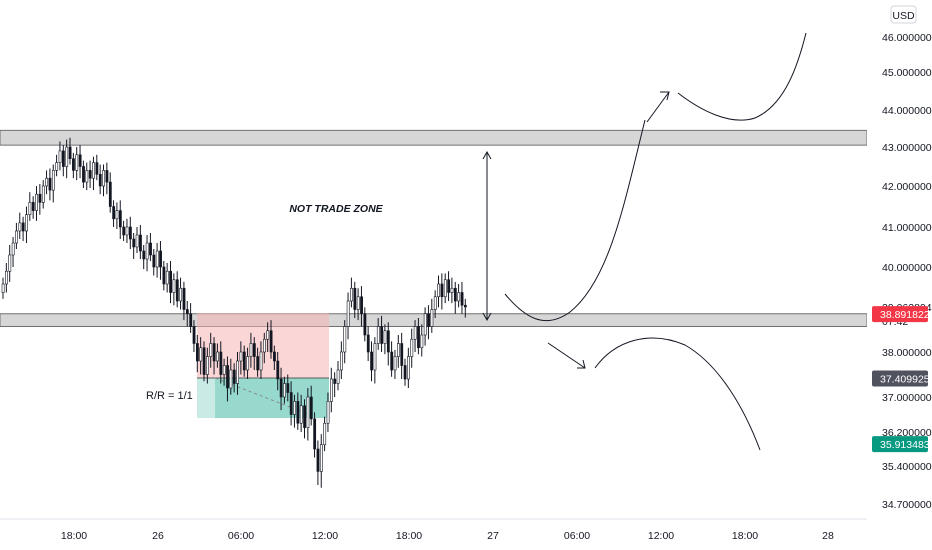  Describe the element at coordinates (907, 398) in the screenshot. I see `price-tick-label: 37.000000` at that location.